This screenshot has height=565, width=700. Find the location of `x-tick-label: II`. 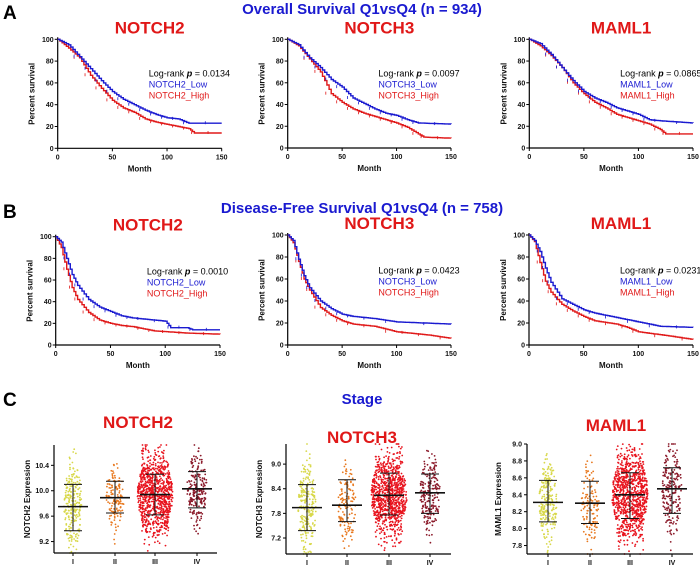

x-tick-label: II is located at coordinates (590, 562).